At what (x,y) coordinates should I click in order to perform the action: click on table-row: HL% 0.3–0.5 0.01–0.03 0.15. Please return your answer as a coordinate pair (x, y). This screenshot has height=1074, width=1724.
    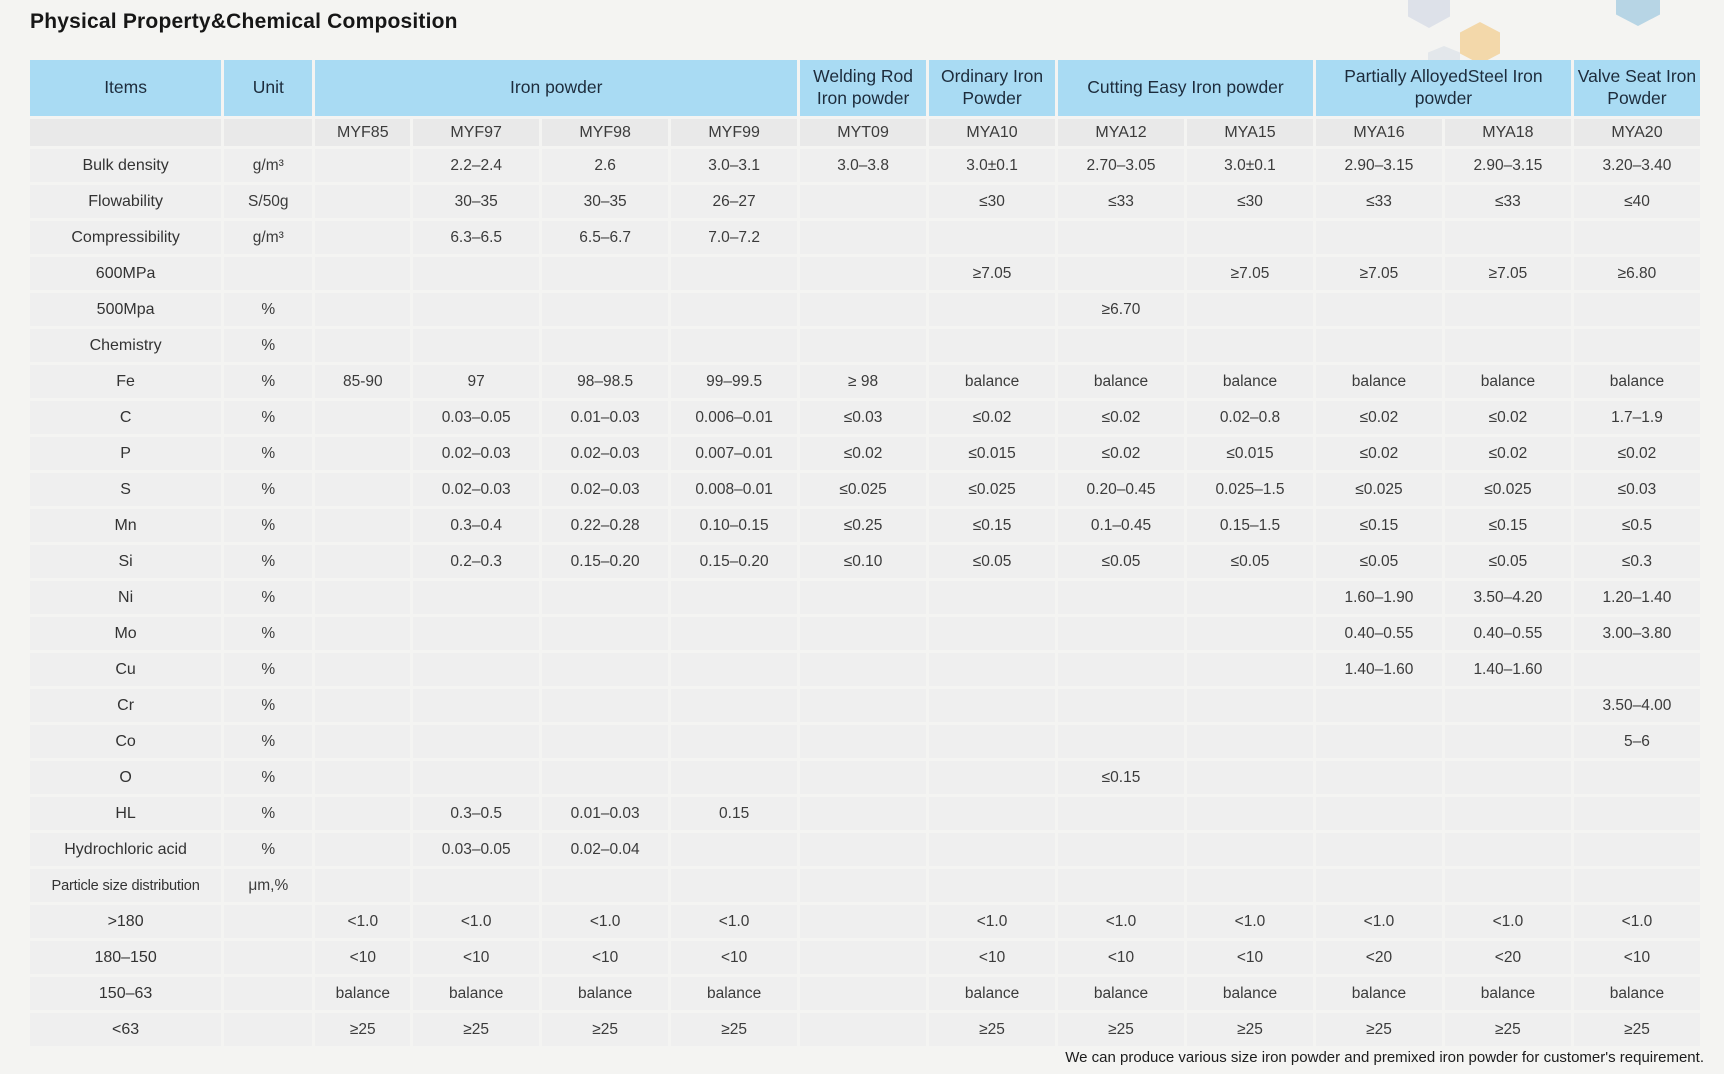
    Looking at the image, I should click on (865, 813).